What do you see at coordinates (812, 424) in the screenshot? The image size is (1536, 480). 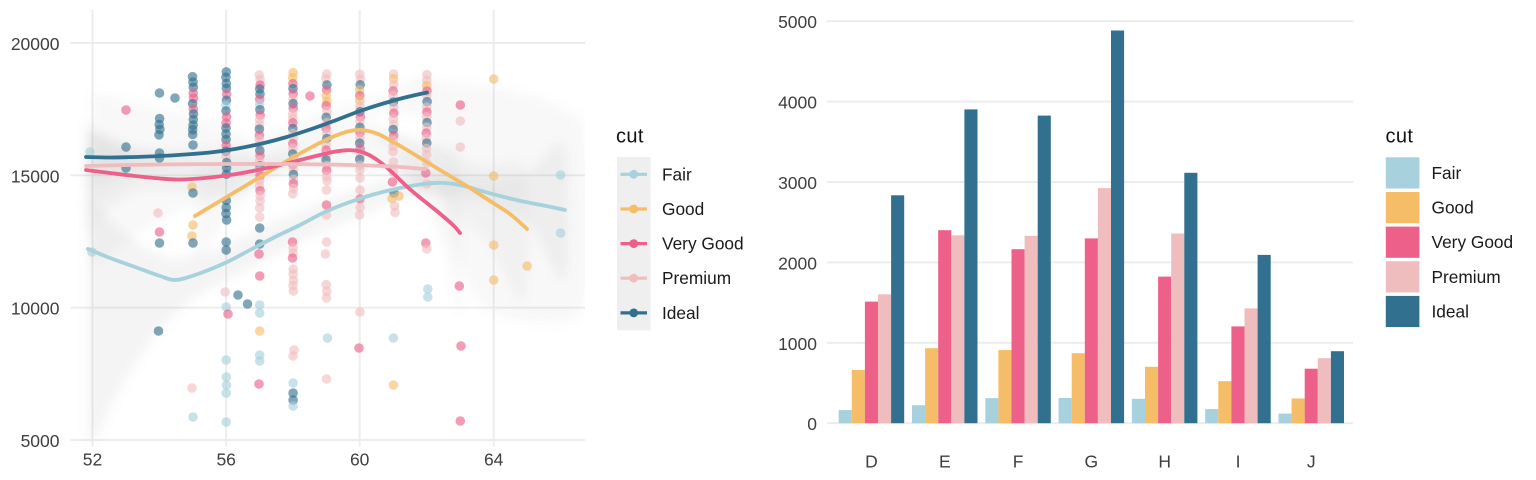 I see `svg-text: 0` at bounding box center [812, 424].